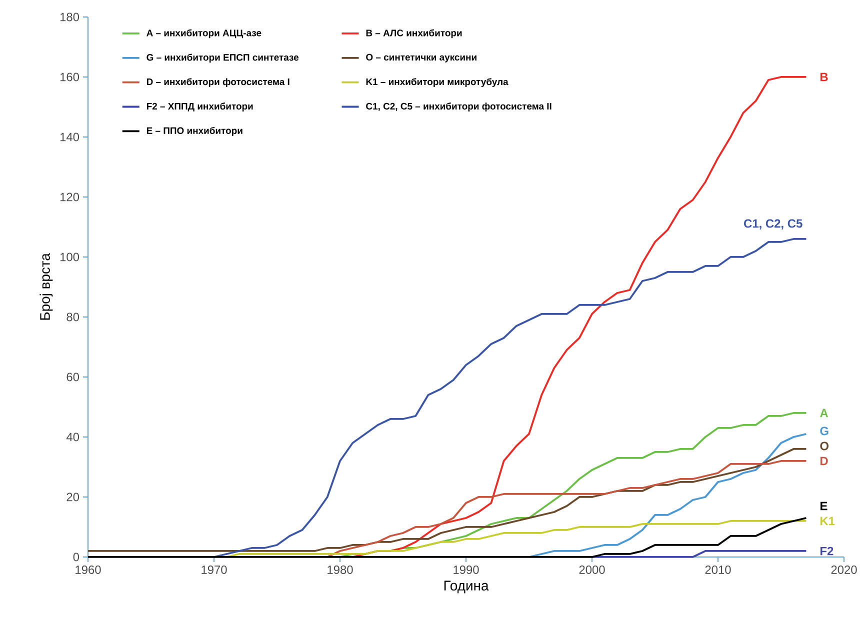  Describe the element at coordinates (827, 551) in the screenshot. I see `annotation: F2` at that location.